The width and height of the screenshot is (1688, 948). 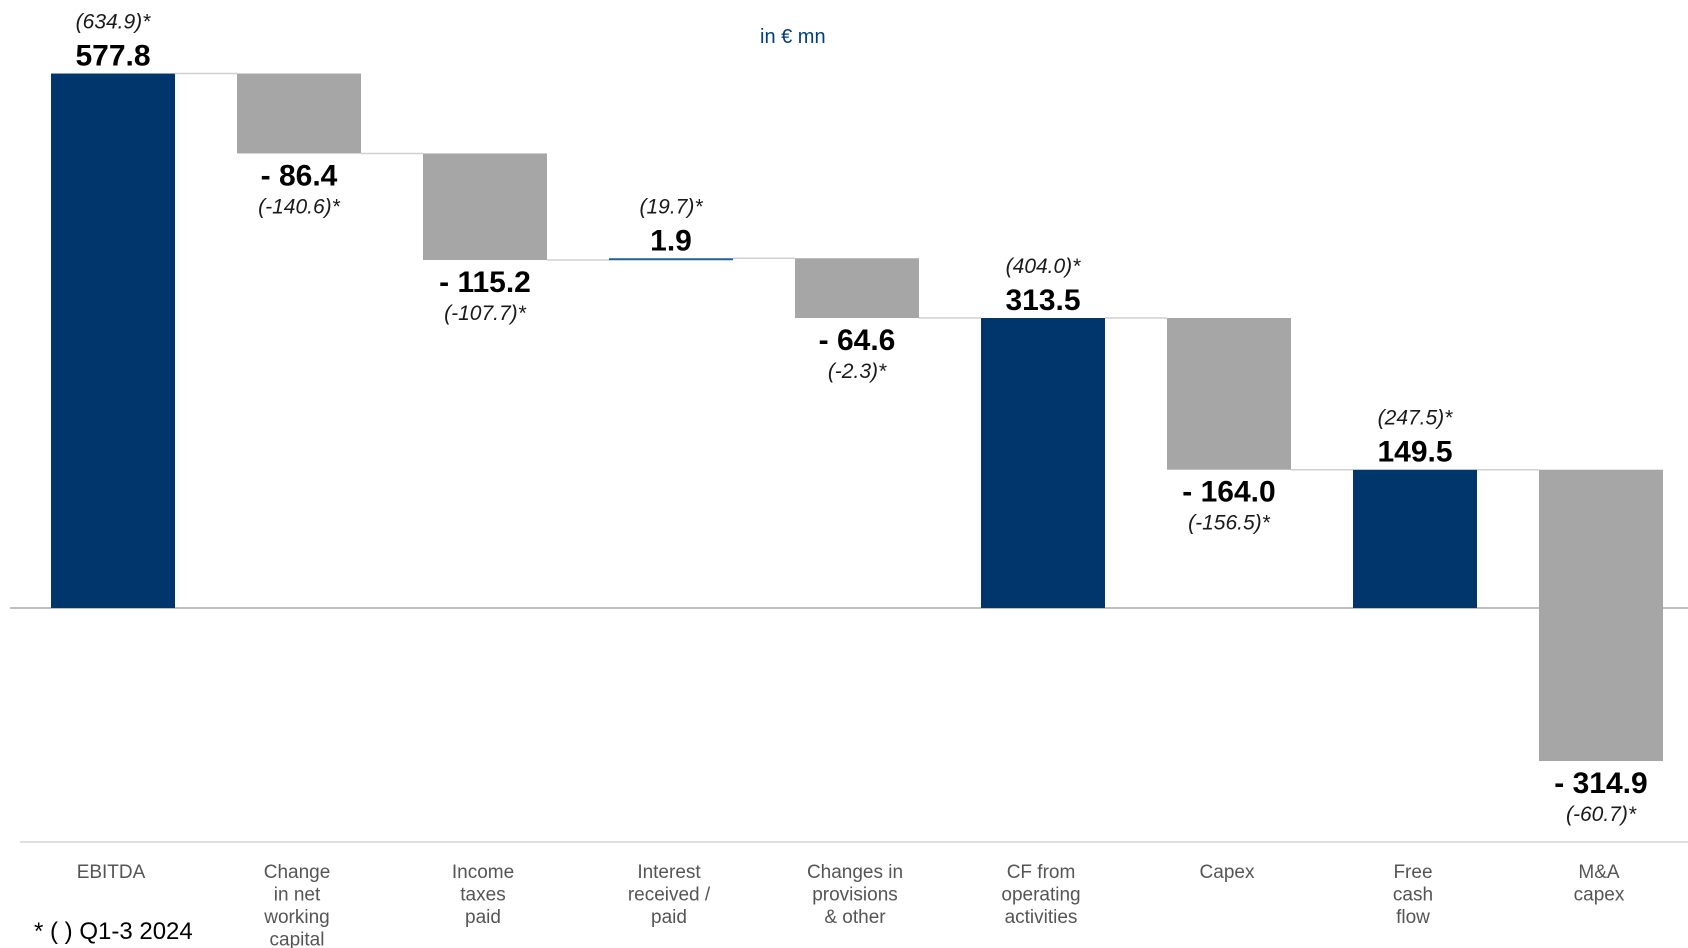 I want to click on value-label-7: 149.5, so click(x=1414, y=452).